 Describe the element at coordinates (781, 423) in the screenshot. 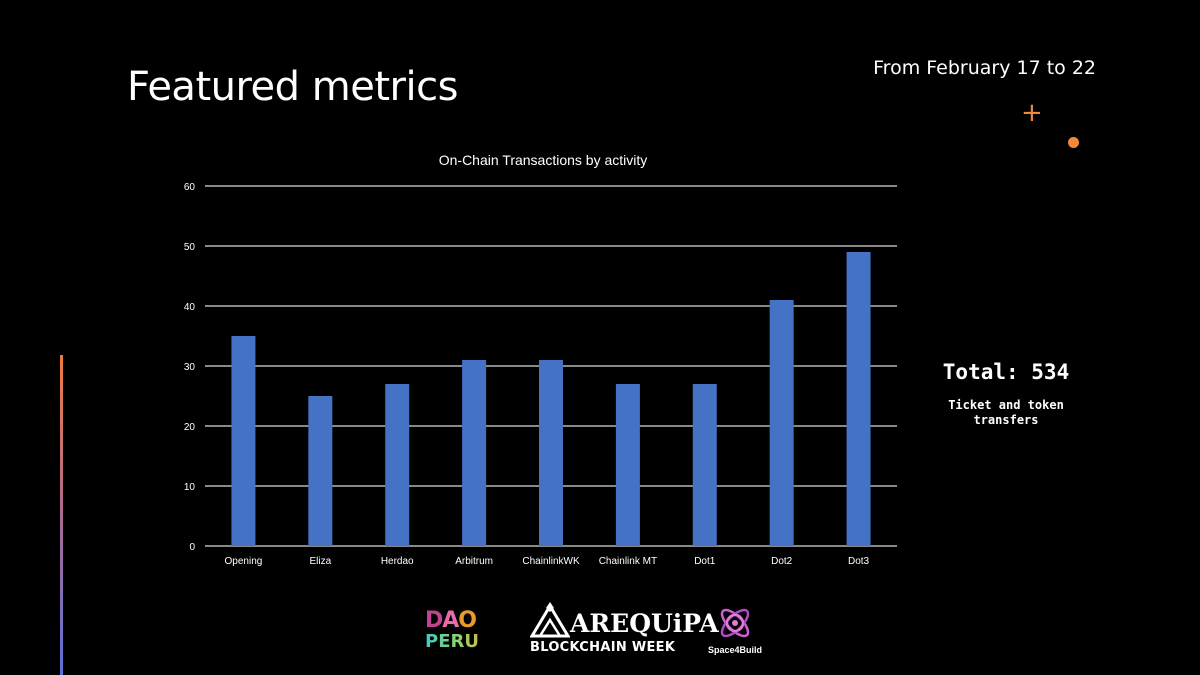

I see `bar-dot2` at that location.